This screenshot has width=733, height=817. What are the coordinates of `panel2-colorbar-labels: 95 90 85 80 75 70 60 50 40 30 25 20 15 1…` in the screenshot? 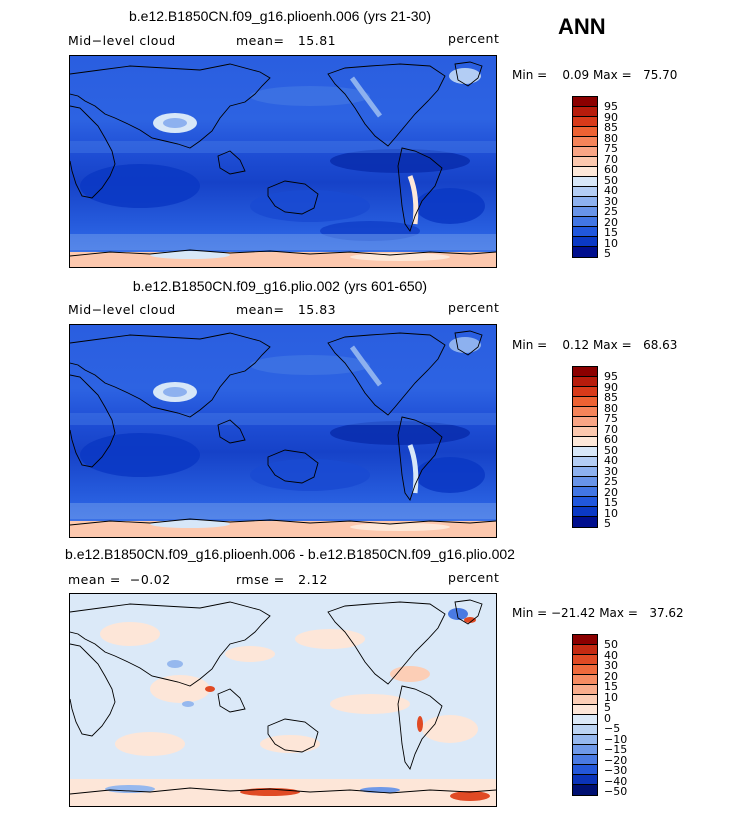 It's located at (624, 452).